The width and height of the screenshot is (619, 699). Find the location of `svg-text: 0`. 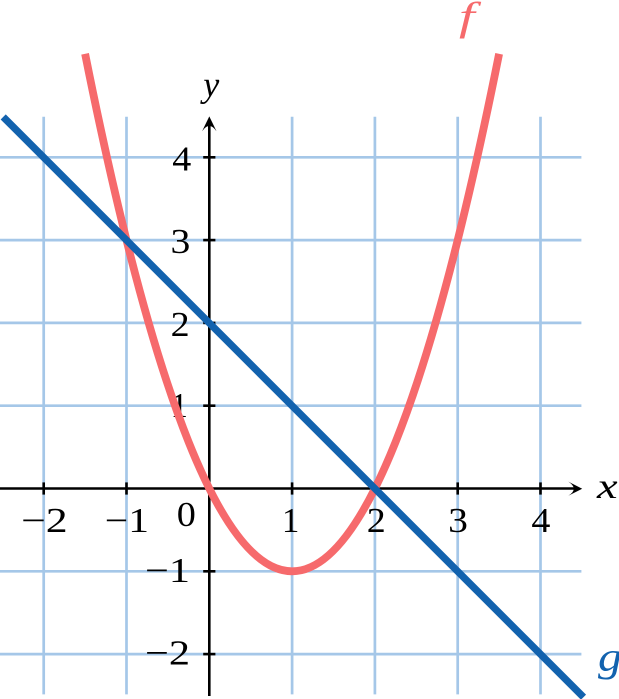

svg-text: 0 is located at coordinates (186, 514).